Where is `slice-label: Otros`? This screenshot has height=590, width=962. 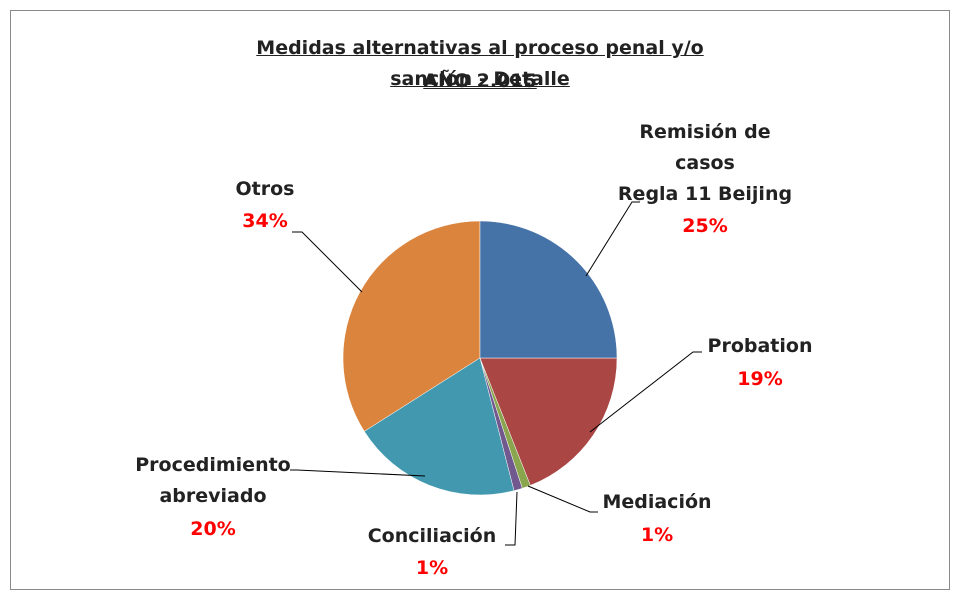 slice-label: Otros is located at coordinates (265, 189).